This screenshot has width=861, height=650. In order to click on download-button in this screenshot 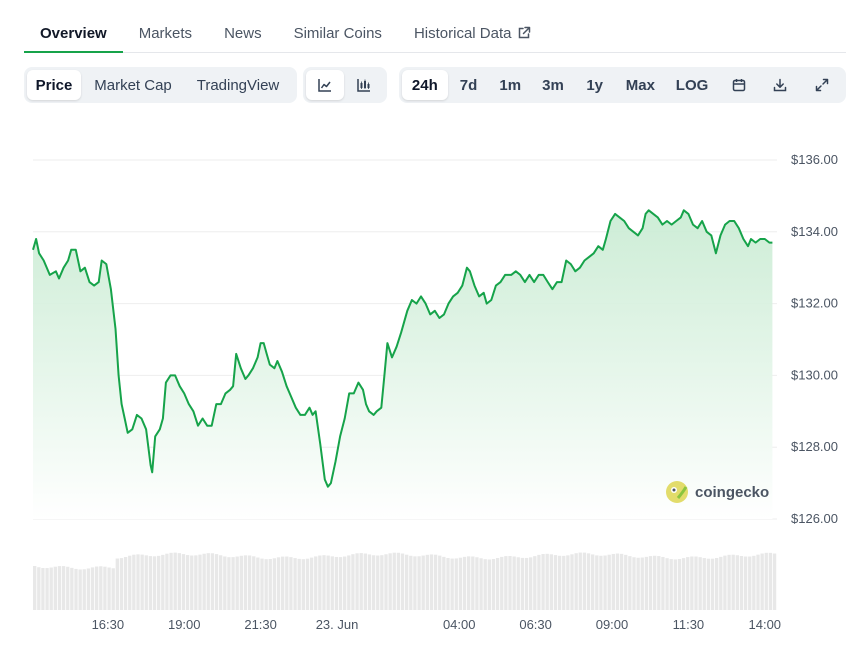, I will do `click(781, 85)`.